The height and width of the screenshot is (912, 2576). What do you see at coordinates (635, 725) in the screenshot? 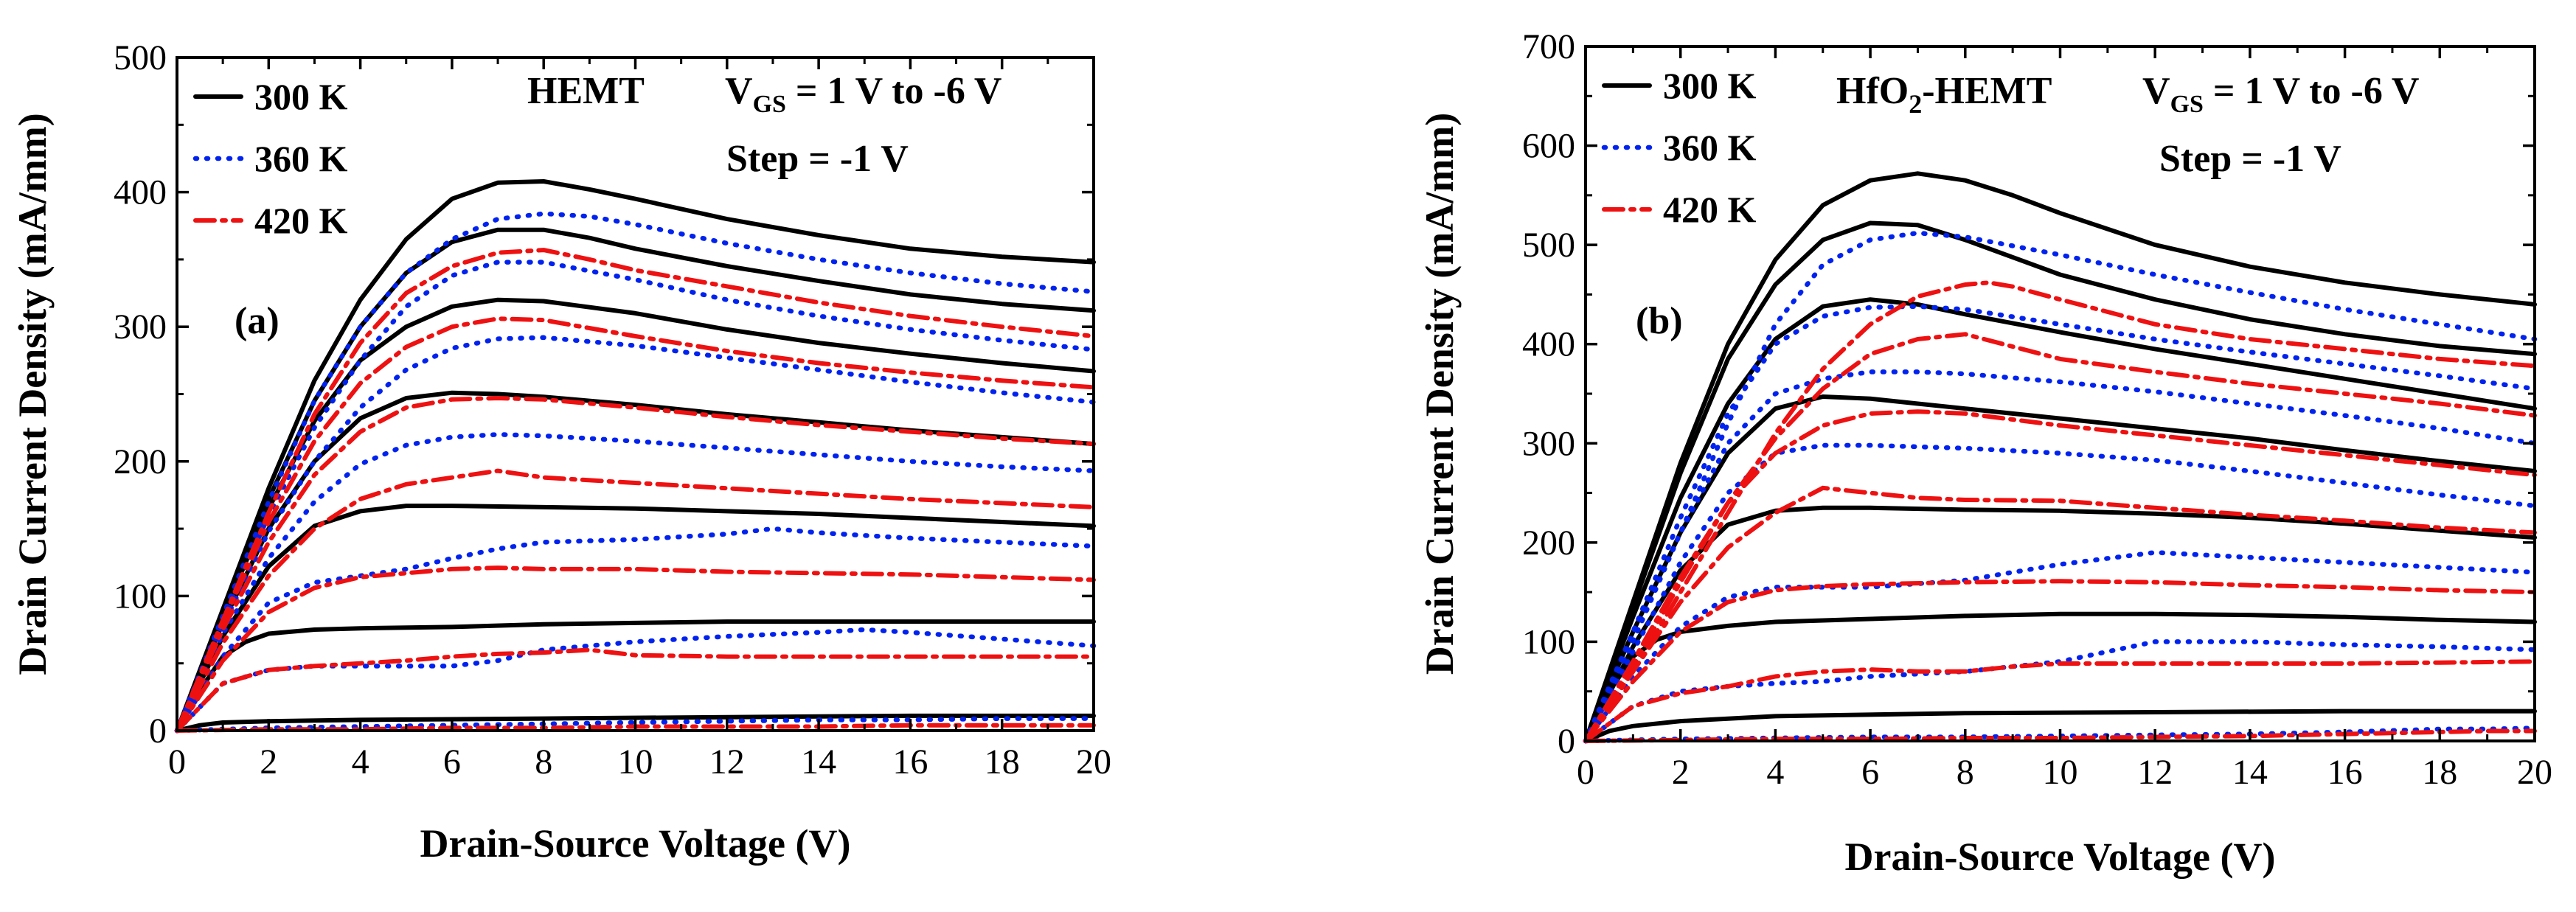
I see `data-curve-360k-vgs6` at bounding box center [635, 725].